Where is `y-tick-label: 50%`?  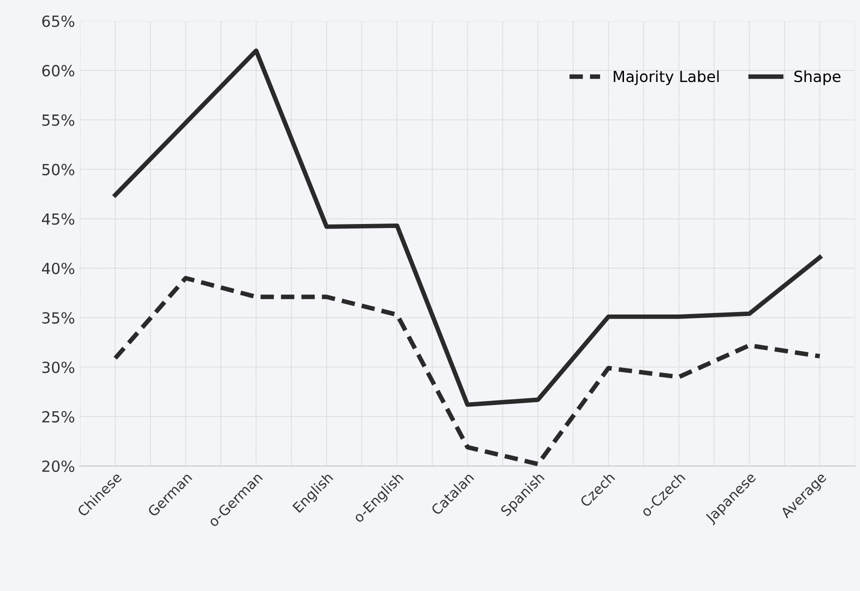
y-tick-label: 50% is located at coordinates (58, 170).